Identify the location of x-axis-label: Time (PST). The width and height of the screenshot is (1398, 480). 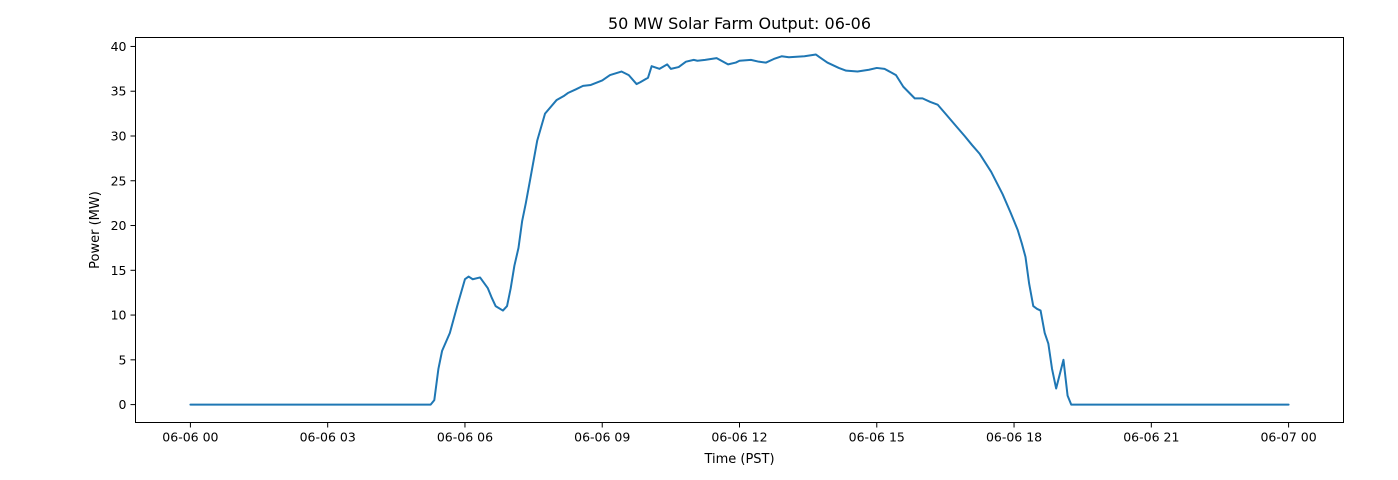
(738, 459).